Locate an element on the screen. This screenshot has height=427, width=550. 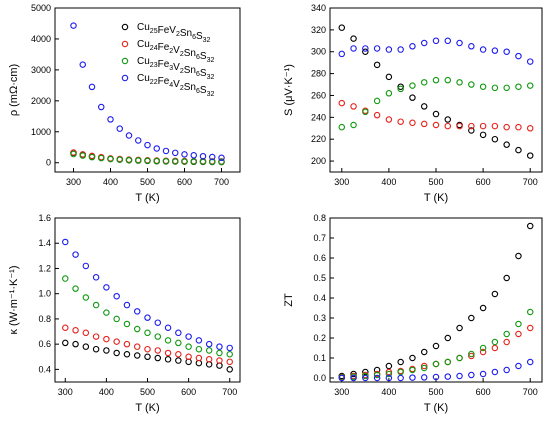
legend-text: FeV is located at coordinates (167, 30).